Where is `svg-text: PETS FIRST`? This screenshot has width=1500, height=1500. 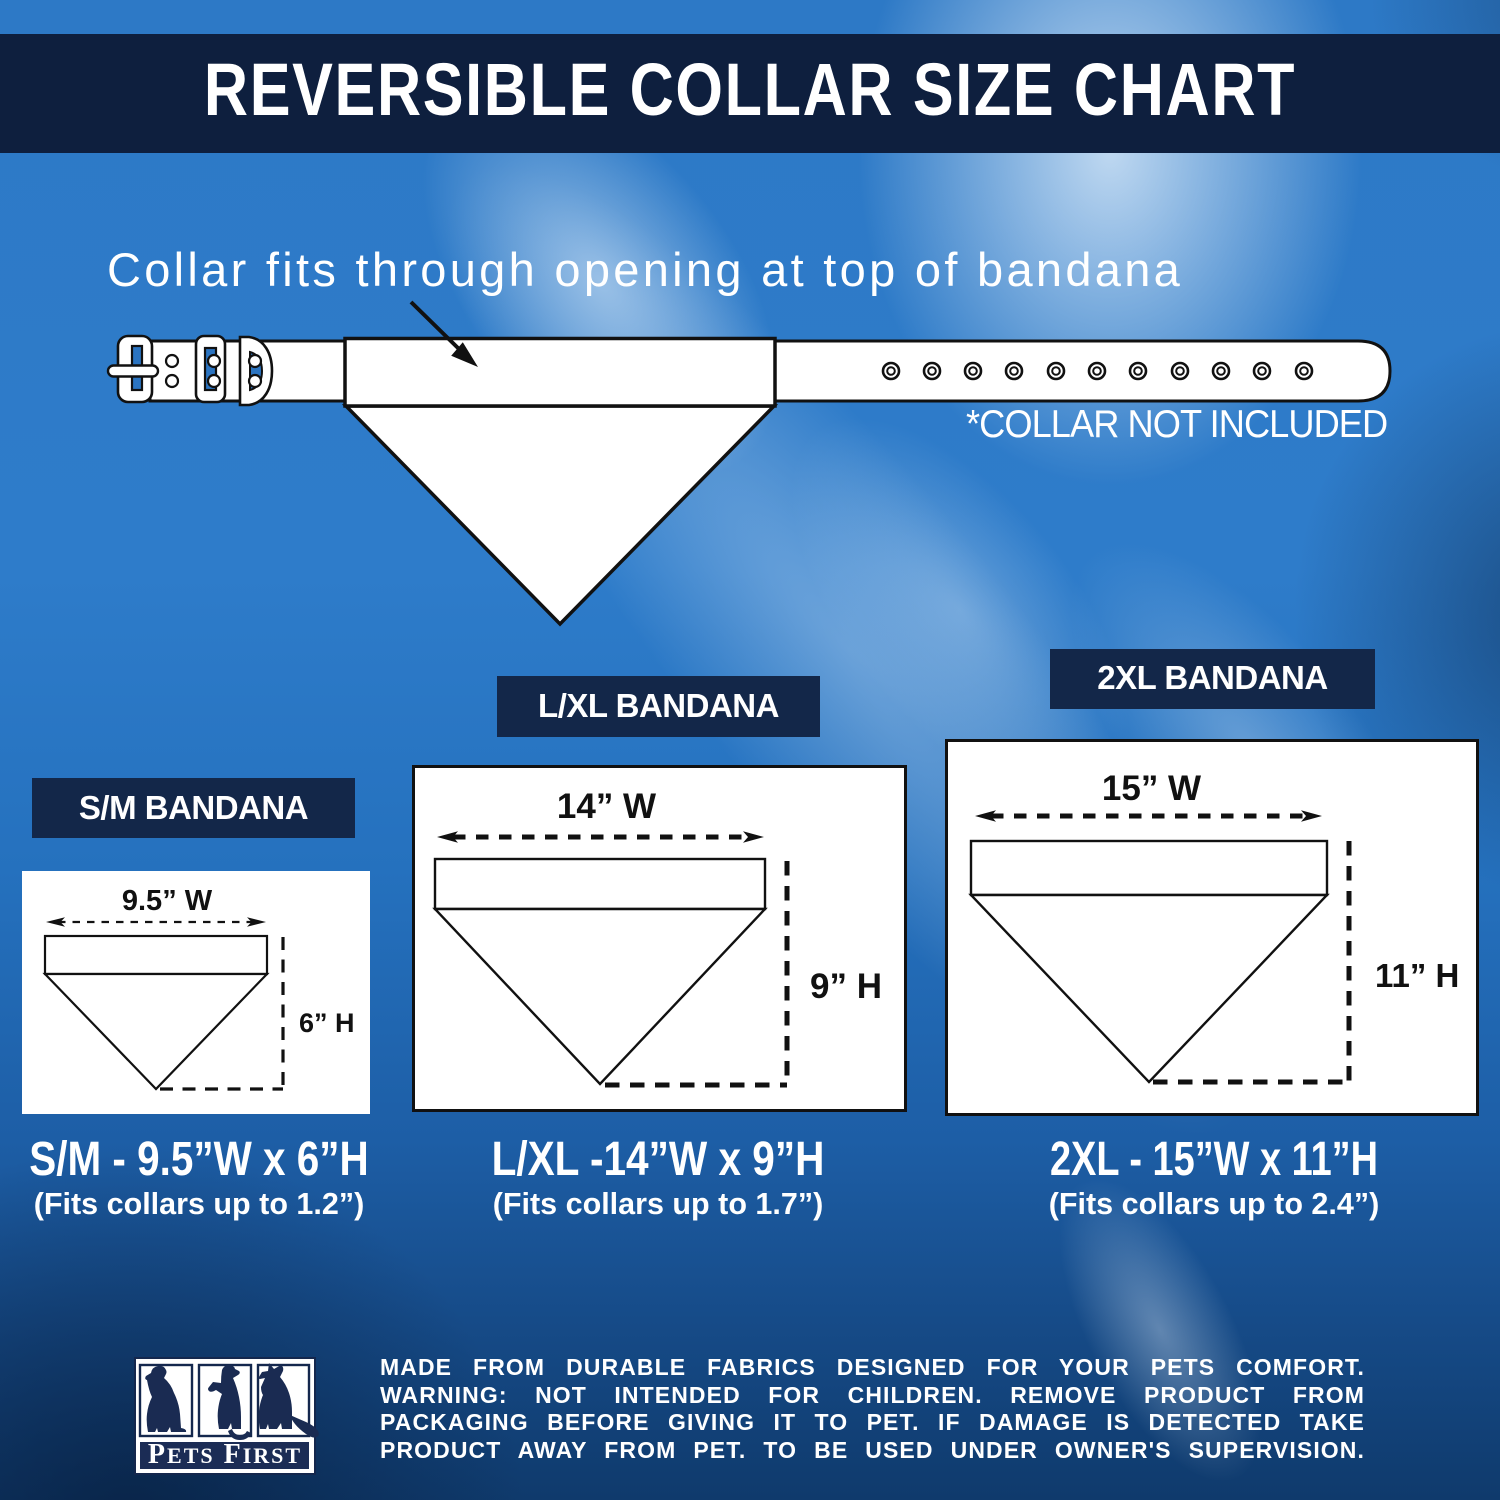
svg-text: PETS FIRST is located at coordinates (225, 1454).